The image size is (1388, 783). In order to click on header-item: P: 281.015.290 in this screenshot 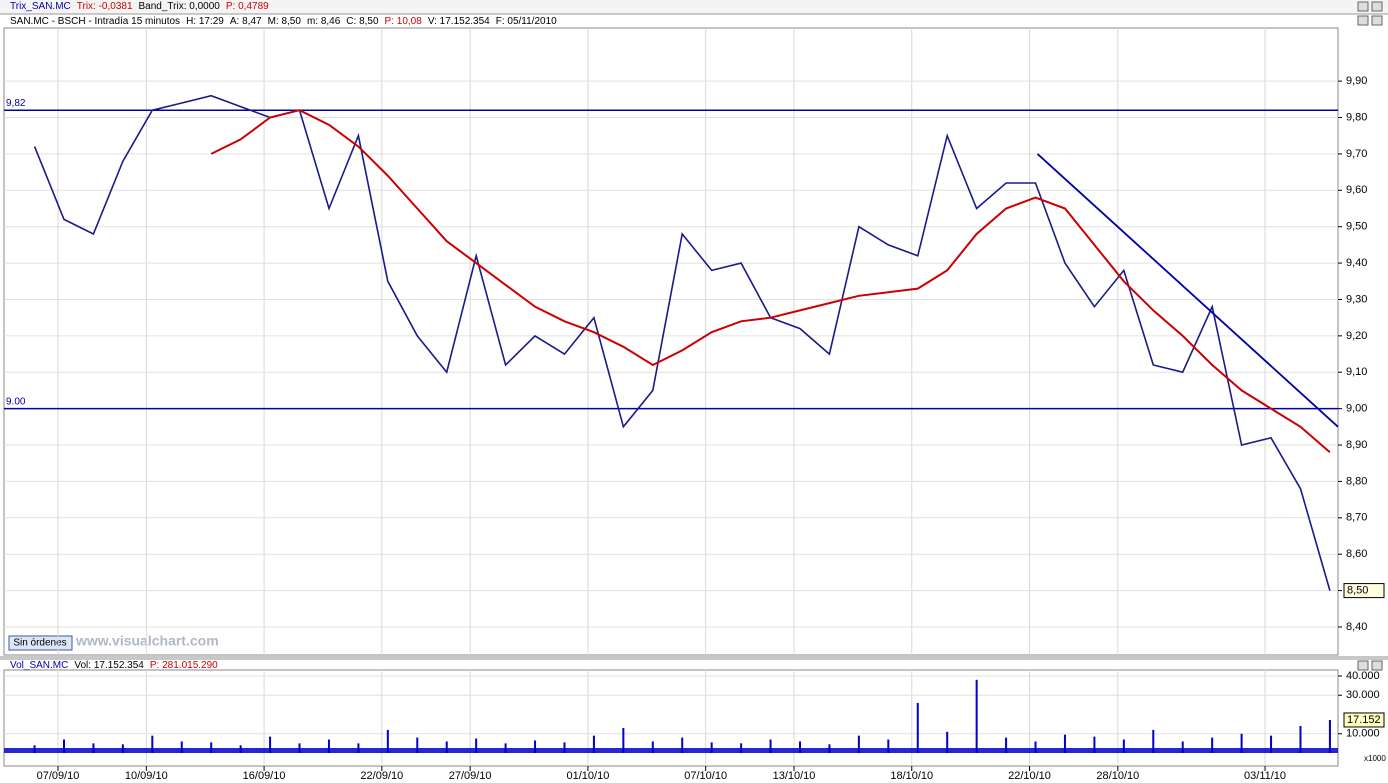, I will do `click(183, 665)`.